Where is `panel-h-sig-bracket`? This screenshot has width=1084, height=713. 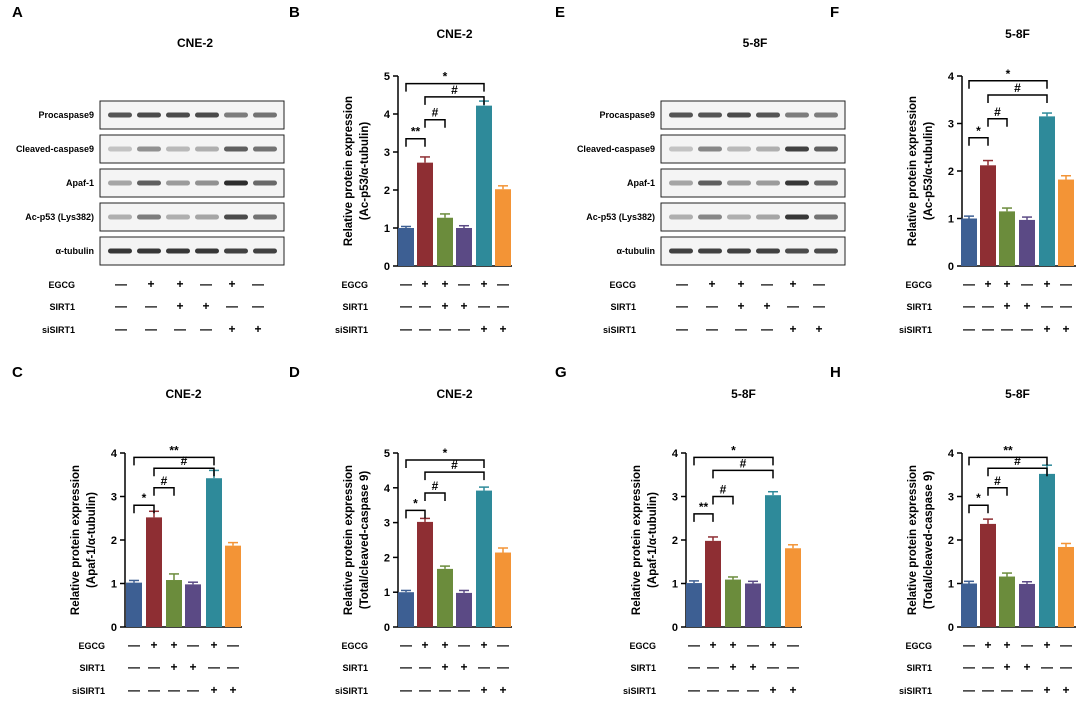
panel-h-sig-bracket is located at coordinates (978, 509).